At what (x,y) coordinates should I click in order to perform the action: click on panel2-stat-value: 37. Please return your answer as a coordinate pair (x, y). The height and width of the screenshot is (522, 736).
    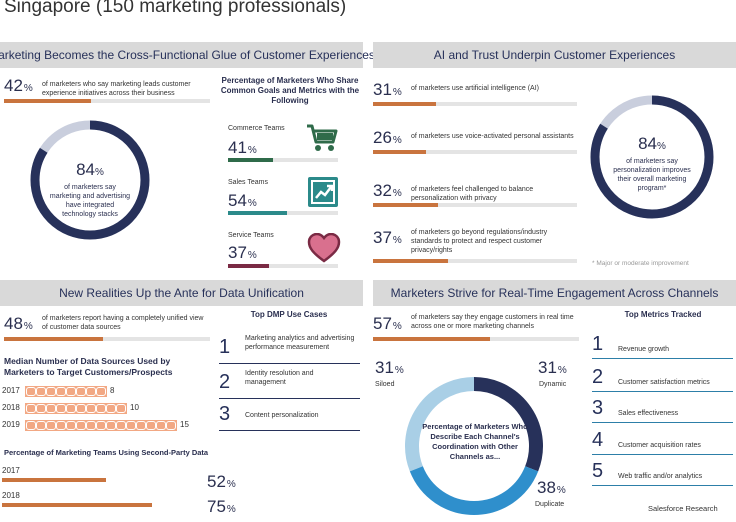
    Looking at the image, I should click on (382, 237).